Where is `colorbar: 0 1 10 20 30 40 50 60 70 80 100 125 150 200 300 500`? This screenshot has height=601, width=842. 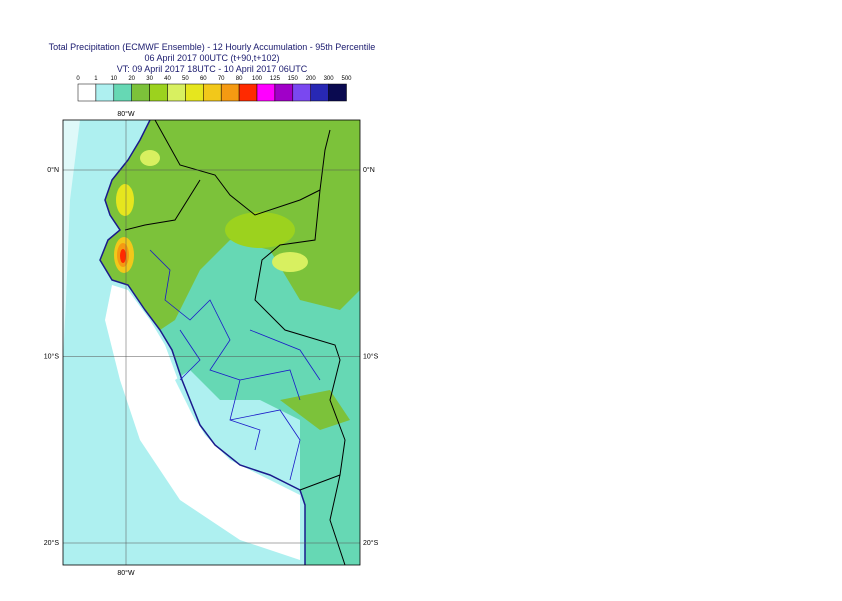 colorbar: 0 1 10 20 30 40 50 60 70 80 100 125 150 200 300 500 is located at coordinates (214, 89).